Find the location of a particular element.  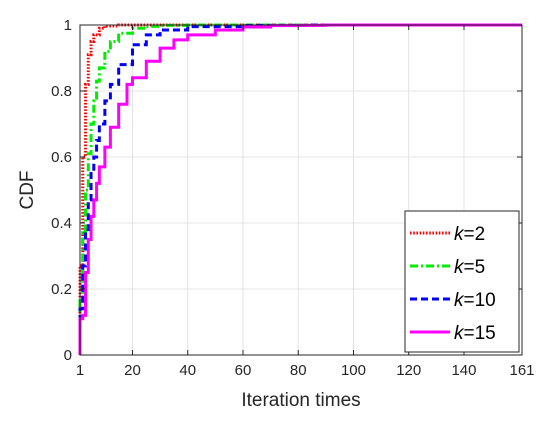

x-tick-label: 40 is located at coordinates (187, 370).